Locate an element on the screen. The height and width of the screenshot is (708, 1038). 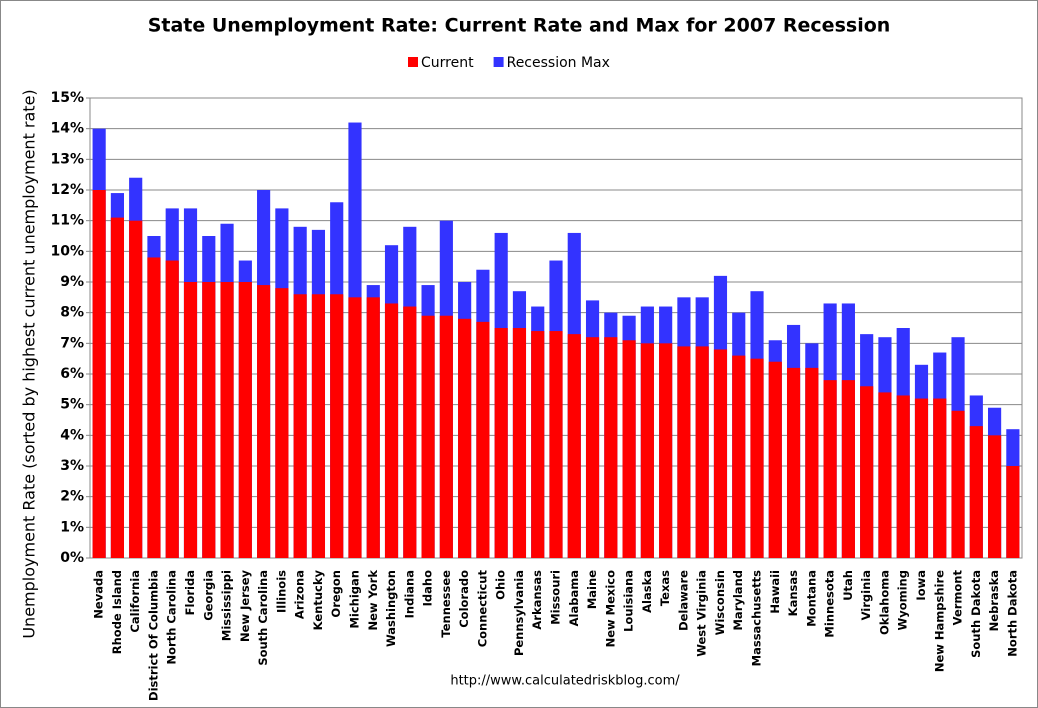
x-tick-label: Utah is located at coordinates (848, 585).